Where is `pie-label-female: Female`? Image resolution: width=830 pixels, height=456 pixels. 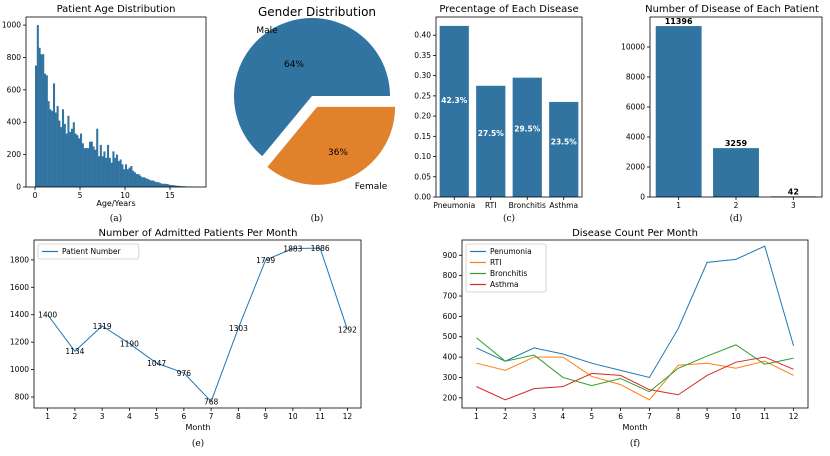
pie-label-female: Female is located at coordinates (371, 187).